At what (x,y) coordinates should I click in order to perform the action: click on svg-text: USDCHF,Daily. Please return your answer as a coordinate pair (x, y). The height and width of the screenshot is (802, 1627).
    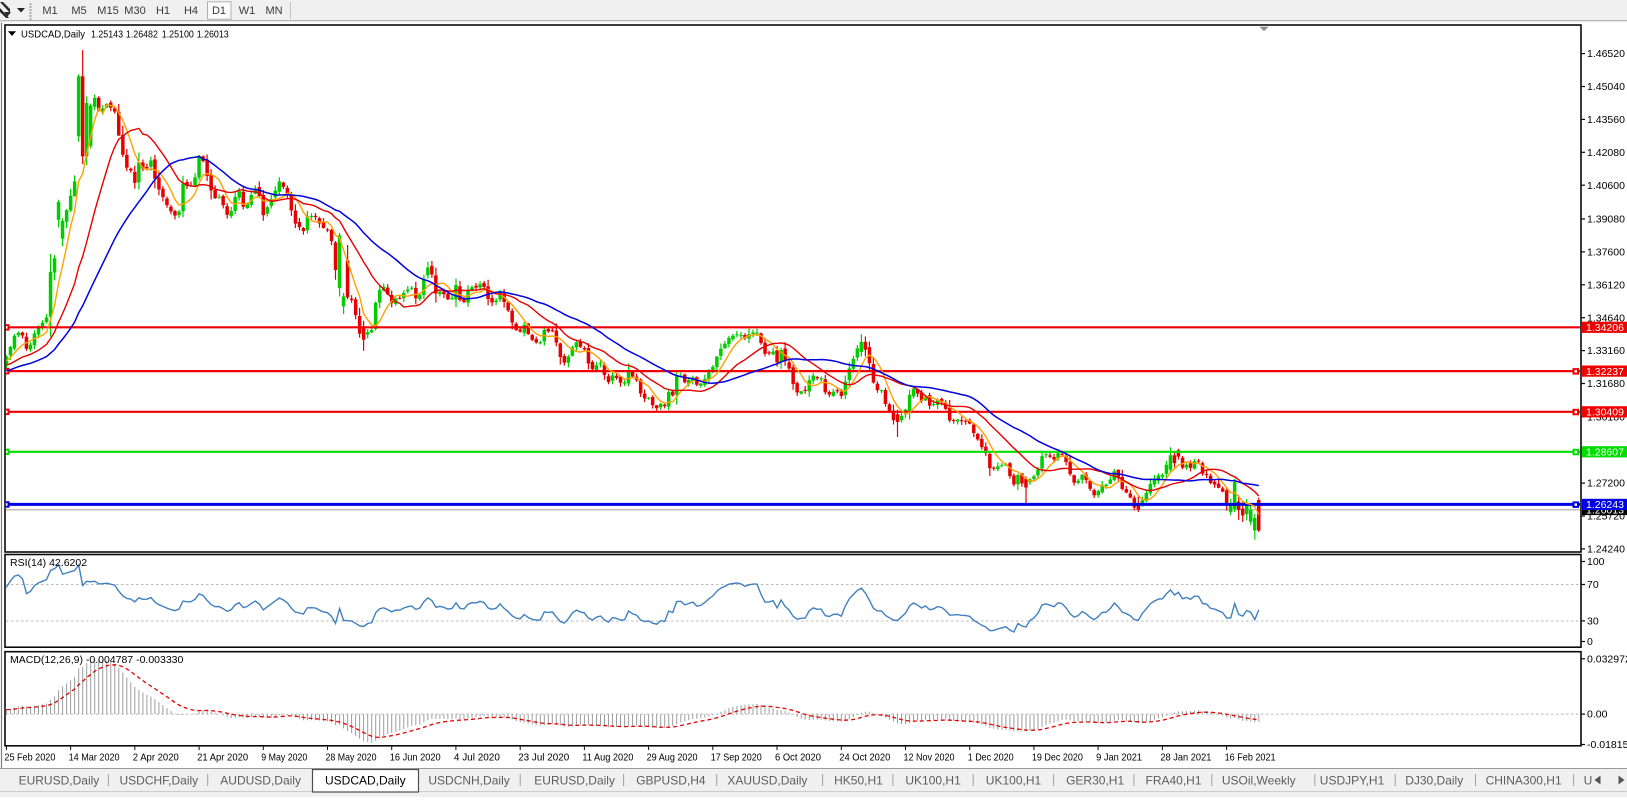
    Looking at the image, I should click on (159, 781).